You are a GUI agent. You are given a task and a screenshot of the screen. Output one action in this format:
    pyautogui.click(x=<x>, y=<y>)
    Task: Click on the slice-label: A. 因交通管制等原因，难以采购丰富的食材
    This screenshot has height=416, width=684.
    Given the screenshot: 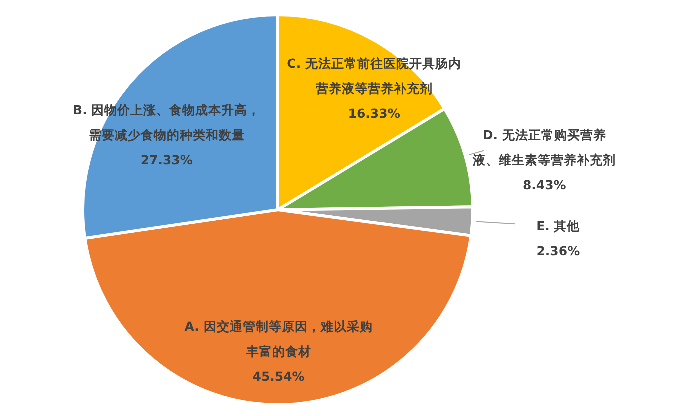 What is the action you would take?
    pyautogui.click(x=278, y=338)
    